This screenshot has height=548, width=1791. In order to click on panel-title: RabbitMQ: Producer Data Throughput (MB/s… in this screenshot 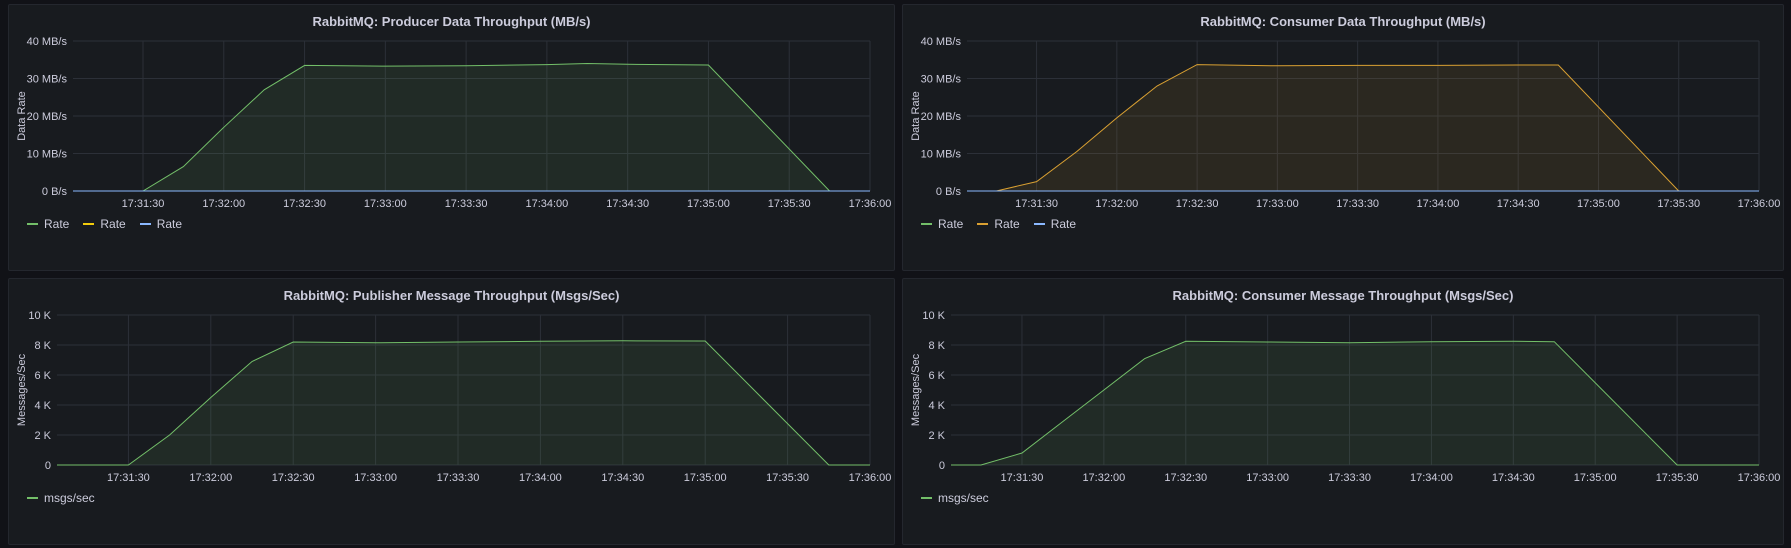, I will do `click(451, 21)`.